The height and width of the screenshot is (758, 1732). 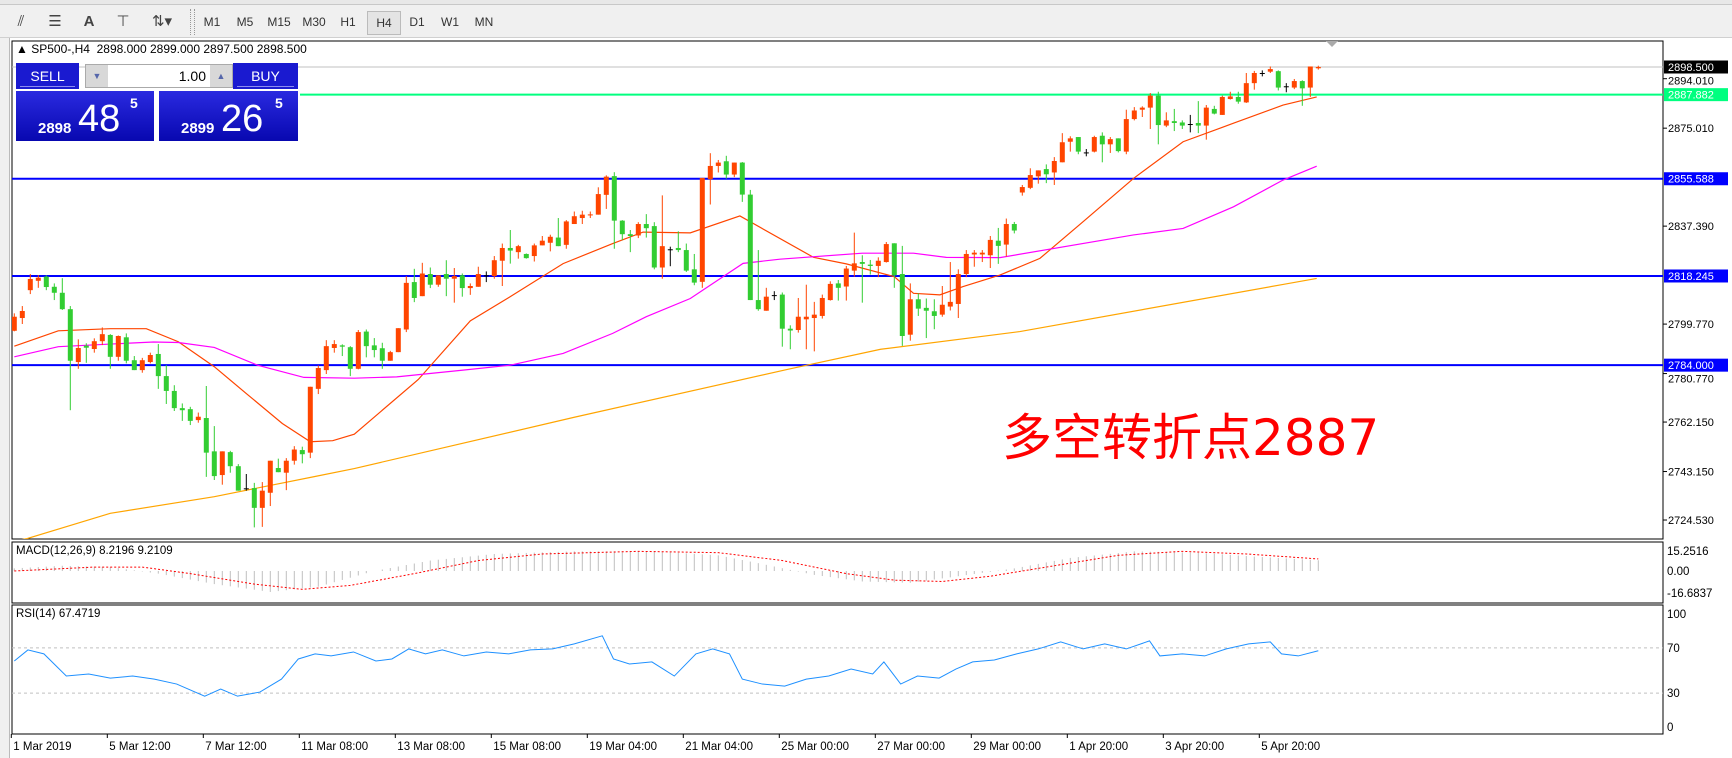 I want to click on price-tag-label: 2784.000, so click(x=1691, y=366).